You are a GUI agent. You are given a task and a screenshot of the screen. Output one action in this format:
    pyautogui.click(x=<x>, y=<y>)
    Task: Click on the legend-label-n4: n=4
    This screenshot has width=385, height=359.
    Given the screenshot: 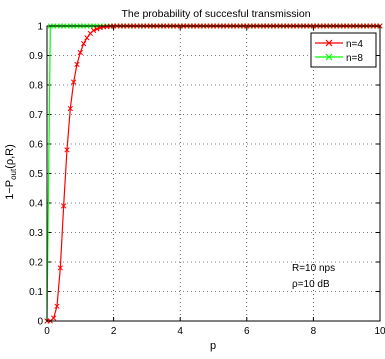 What is the action you would take?
    pyautogui.click(x=354, y=44)
    